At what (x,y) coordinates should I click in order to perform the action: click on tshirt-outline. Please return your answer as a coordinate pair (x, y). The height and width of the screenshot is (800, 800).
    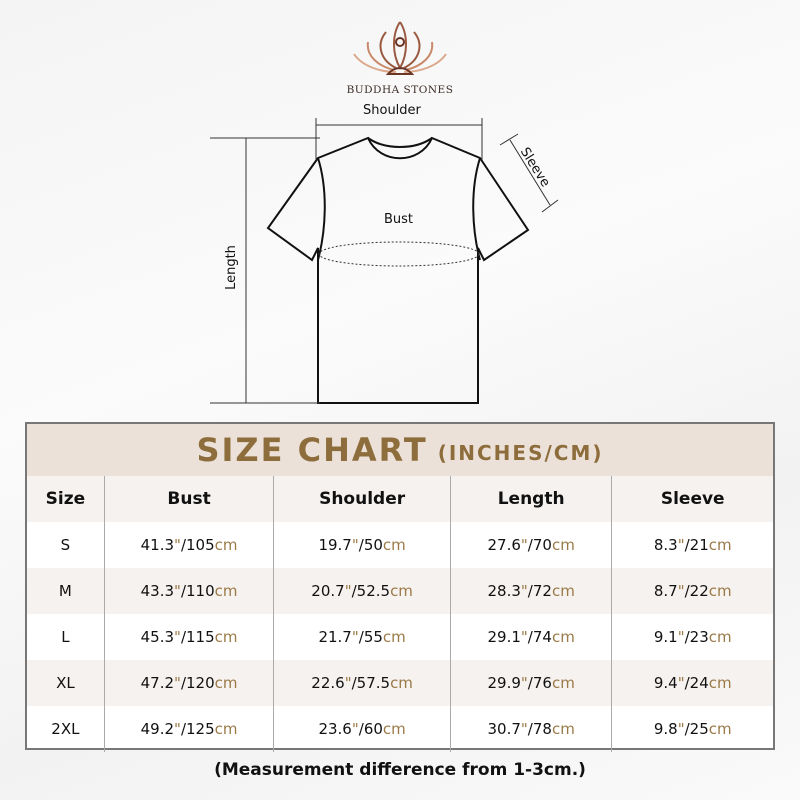
    Looking at the image, I should click on (398, 270).